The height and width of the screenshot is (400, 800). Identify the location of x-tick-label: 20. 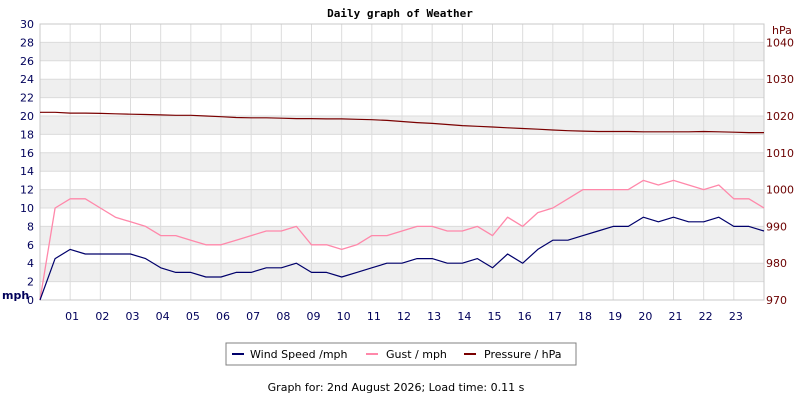
(645, 316).